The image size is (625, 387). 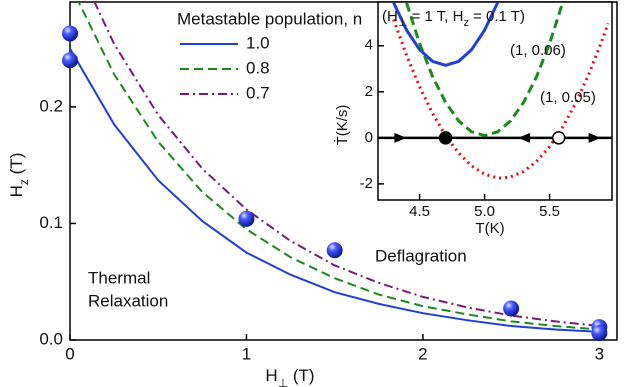 What do you see at coordinates (301, 375) in the screenshot?
I see `x-axis-label-part: (T)` at bounding box center [301, 375].